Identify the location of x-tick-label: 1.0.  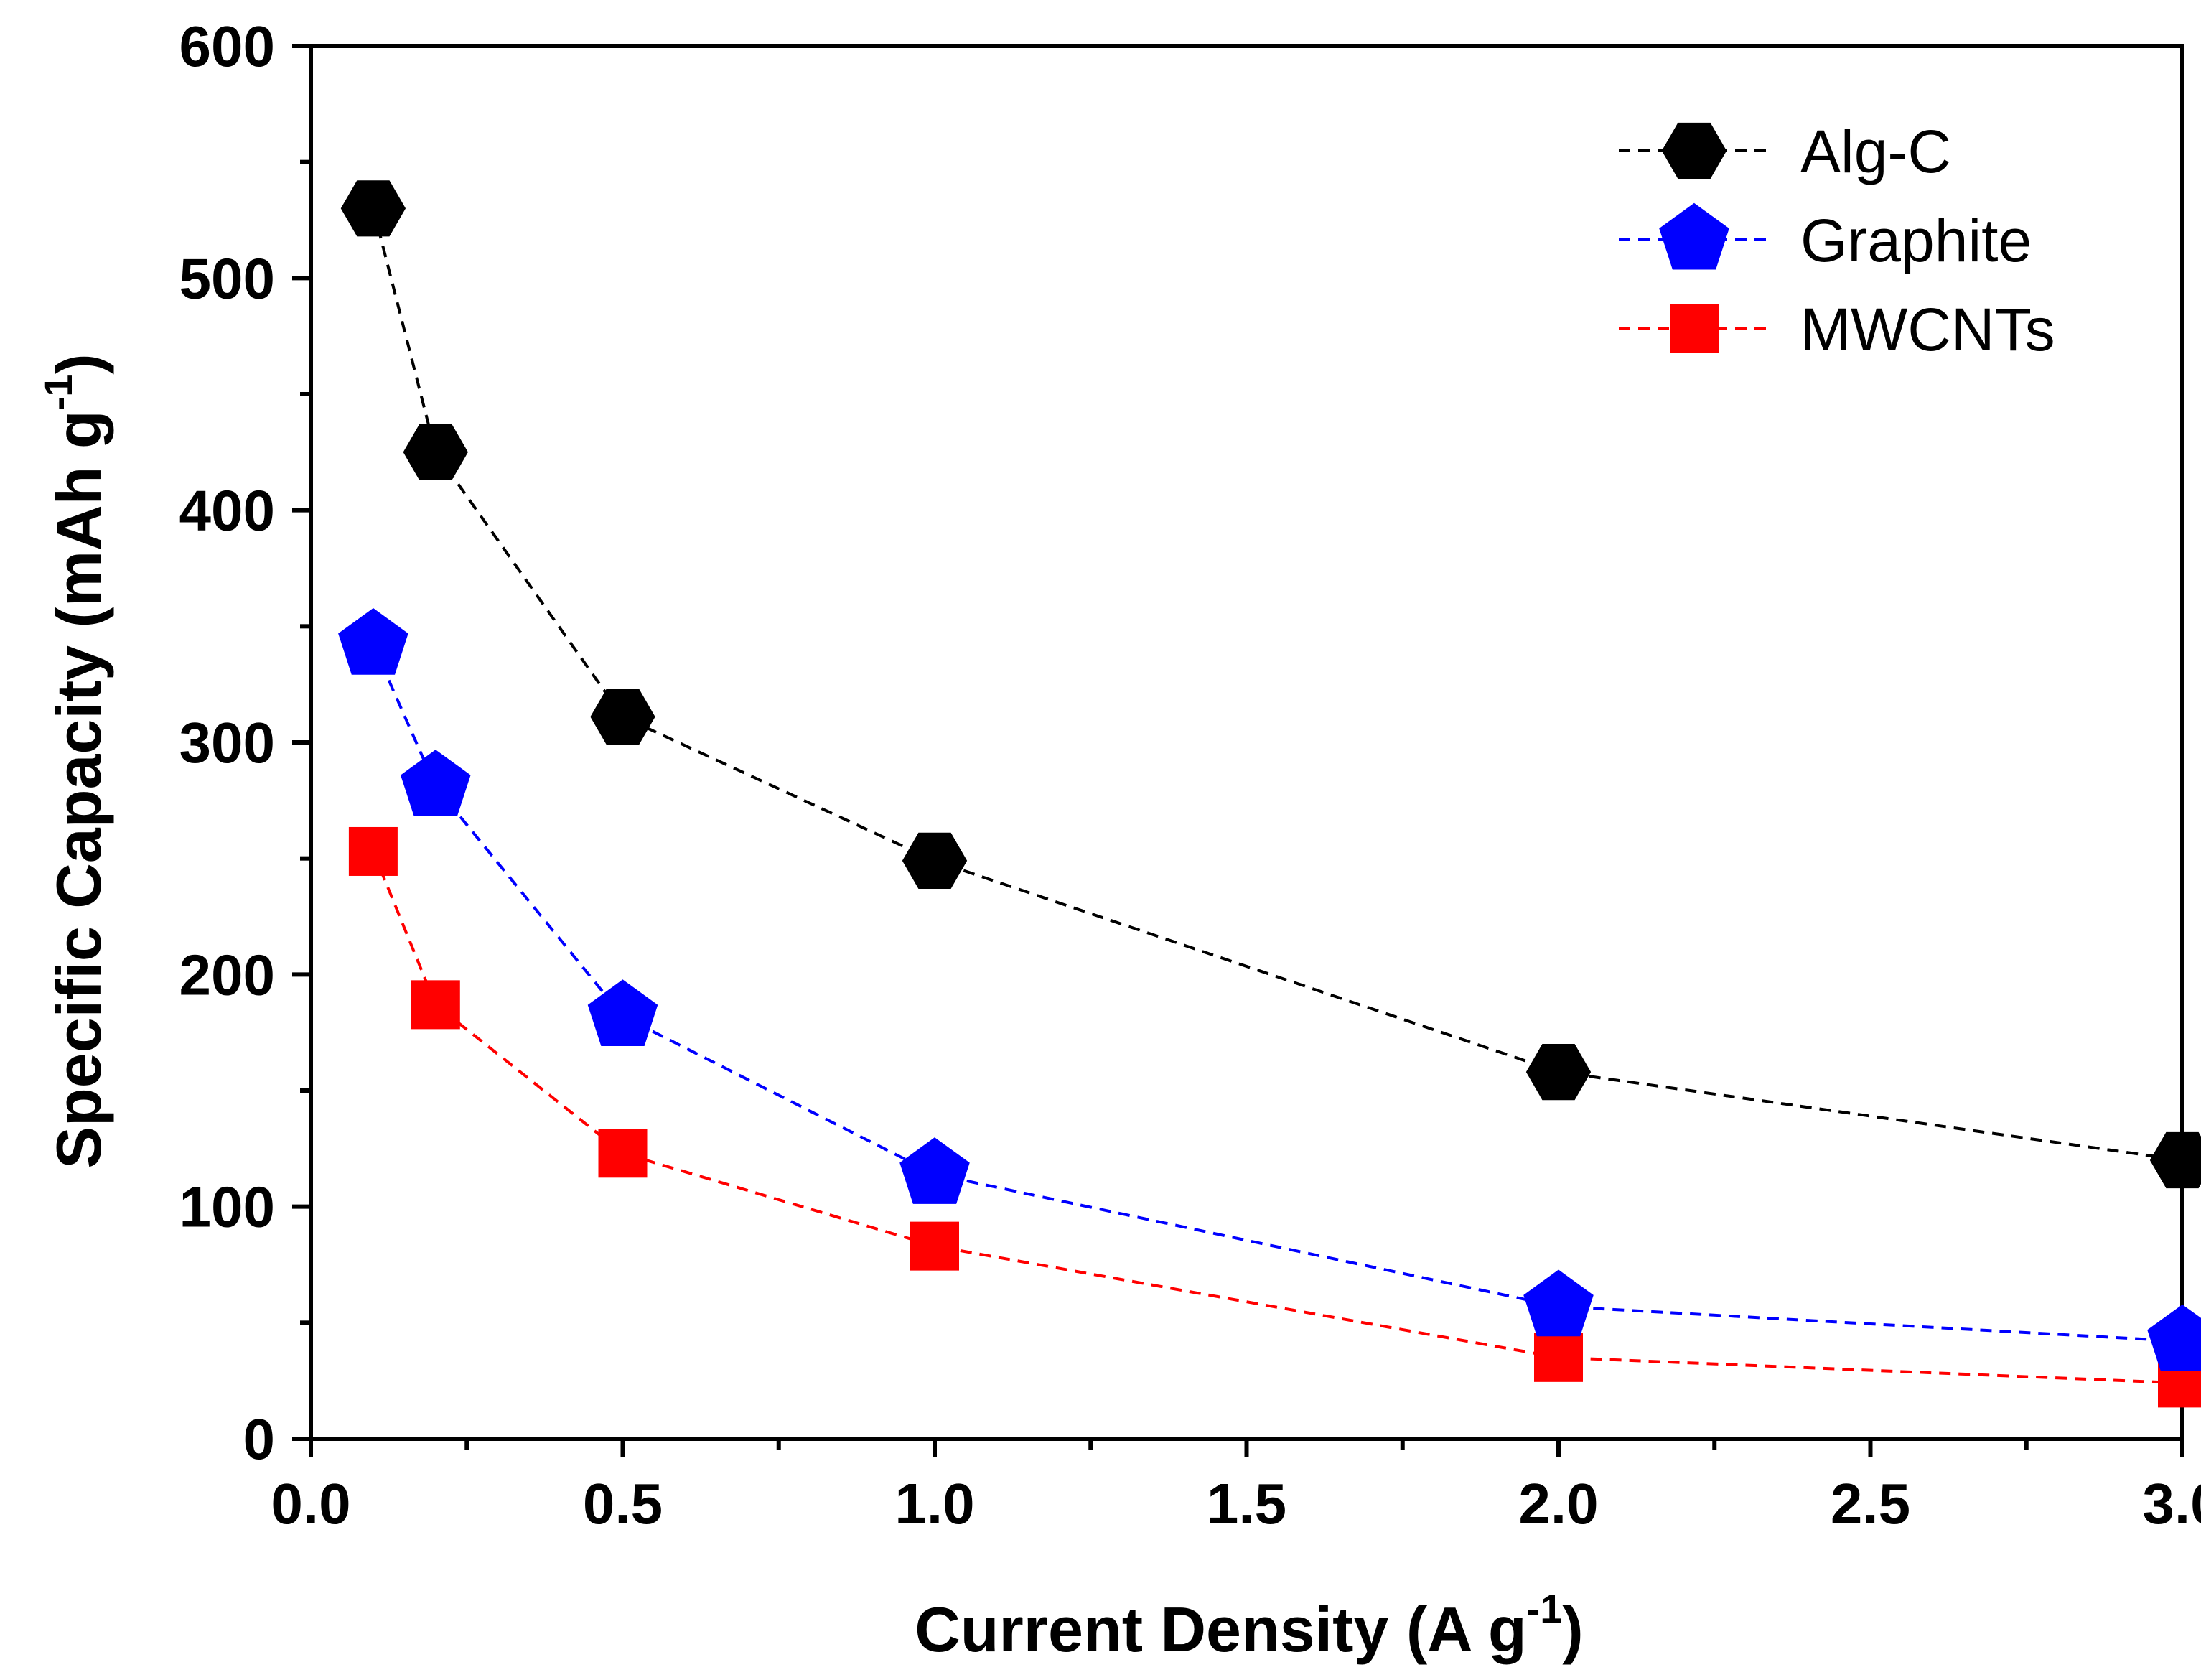
(934, 1504).